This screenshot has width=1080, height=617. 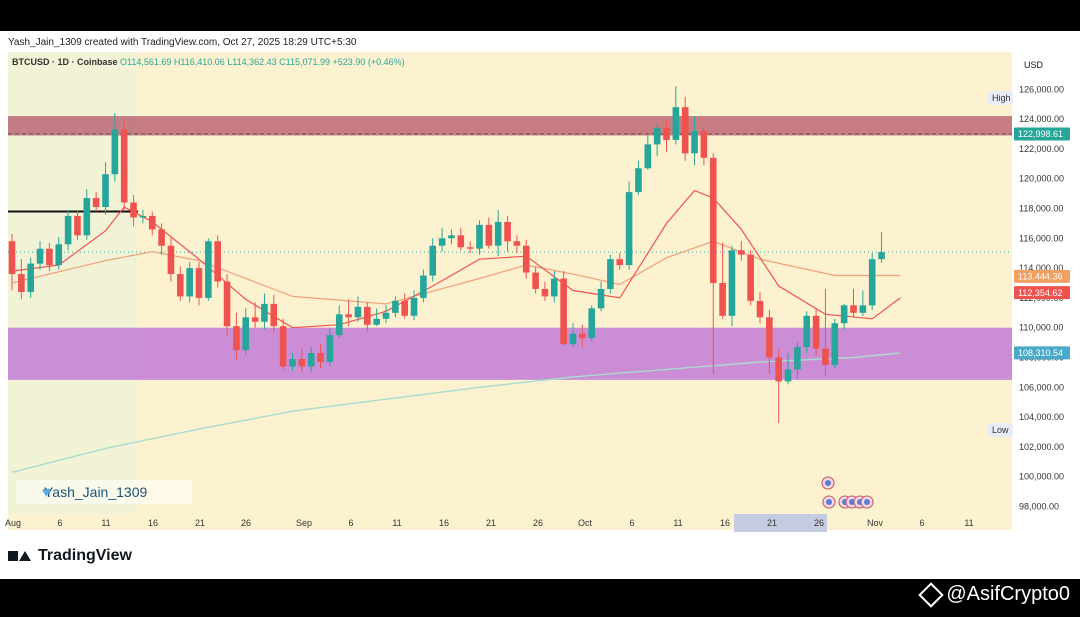 I want to click on y-tick-label: 98,000.00, so click(x=1039, y=507).